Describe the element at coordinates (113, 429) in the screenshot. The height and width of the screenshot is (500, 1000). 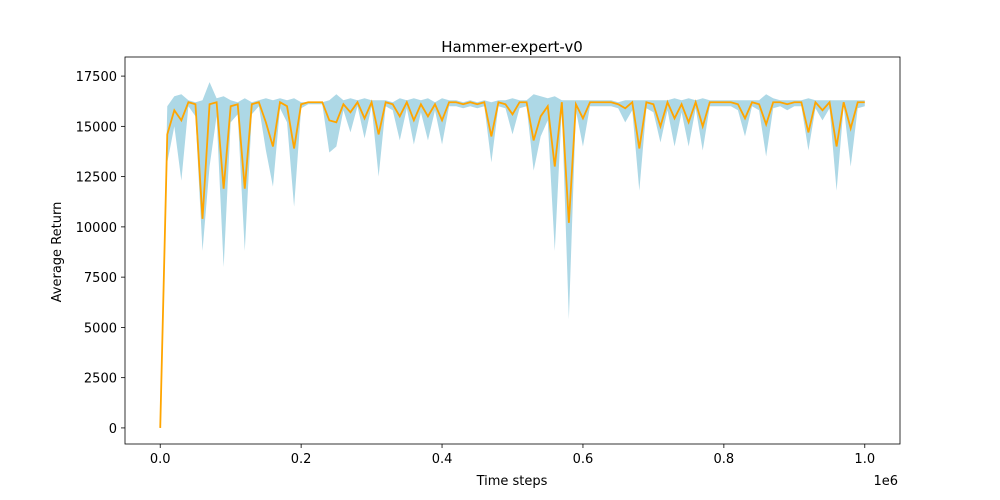
I see `y-tick-label: 0` at that location.